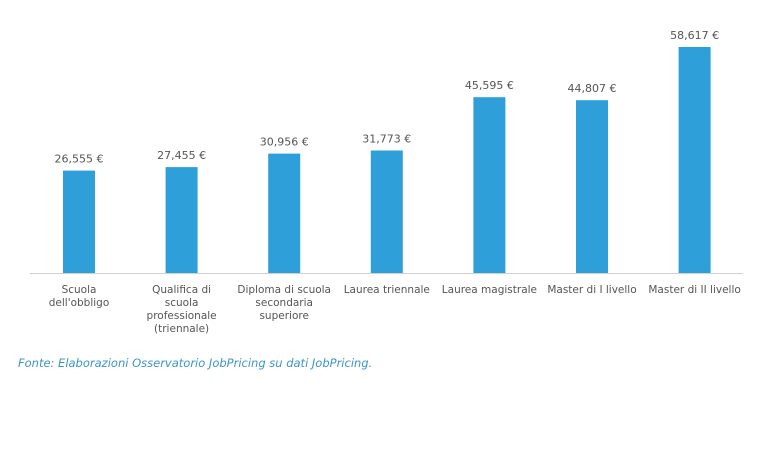  Describe the element at coordinates (181, 290) in the screenshot. I see `category-label-line: Qualifica di` at that location.